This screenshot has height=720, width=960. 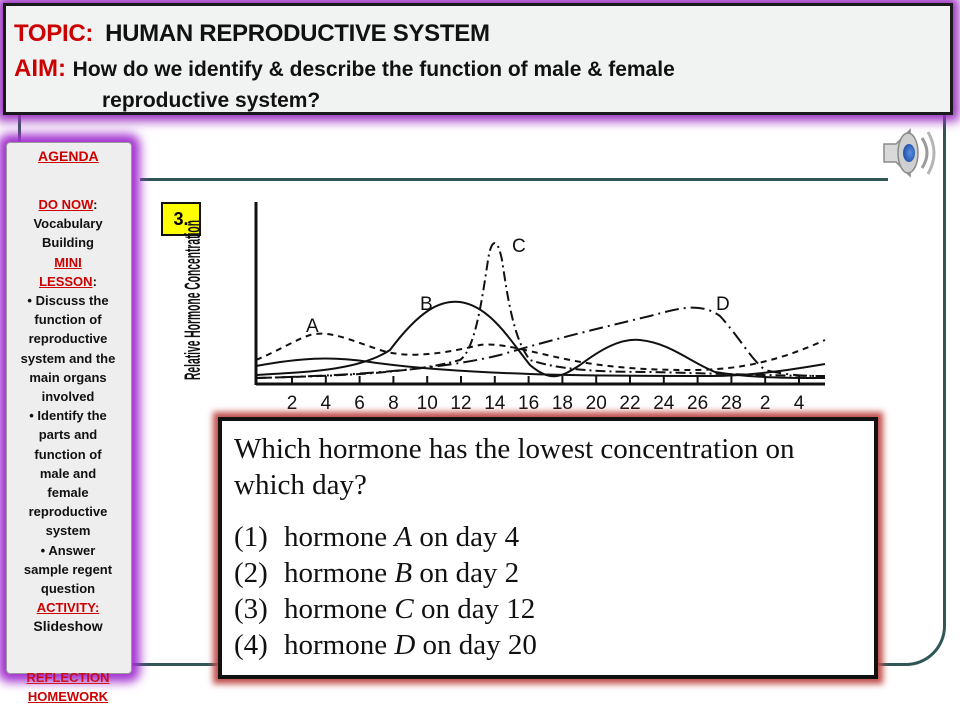 I want to click on x-tick-label: 22, so click(x=629, y=403).